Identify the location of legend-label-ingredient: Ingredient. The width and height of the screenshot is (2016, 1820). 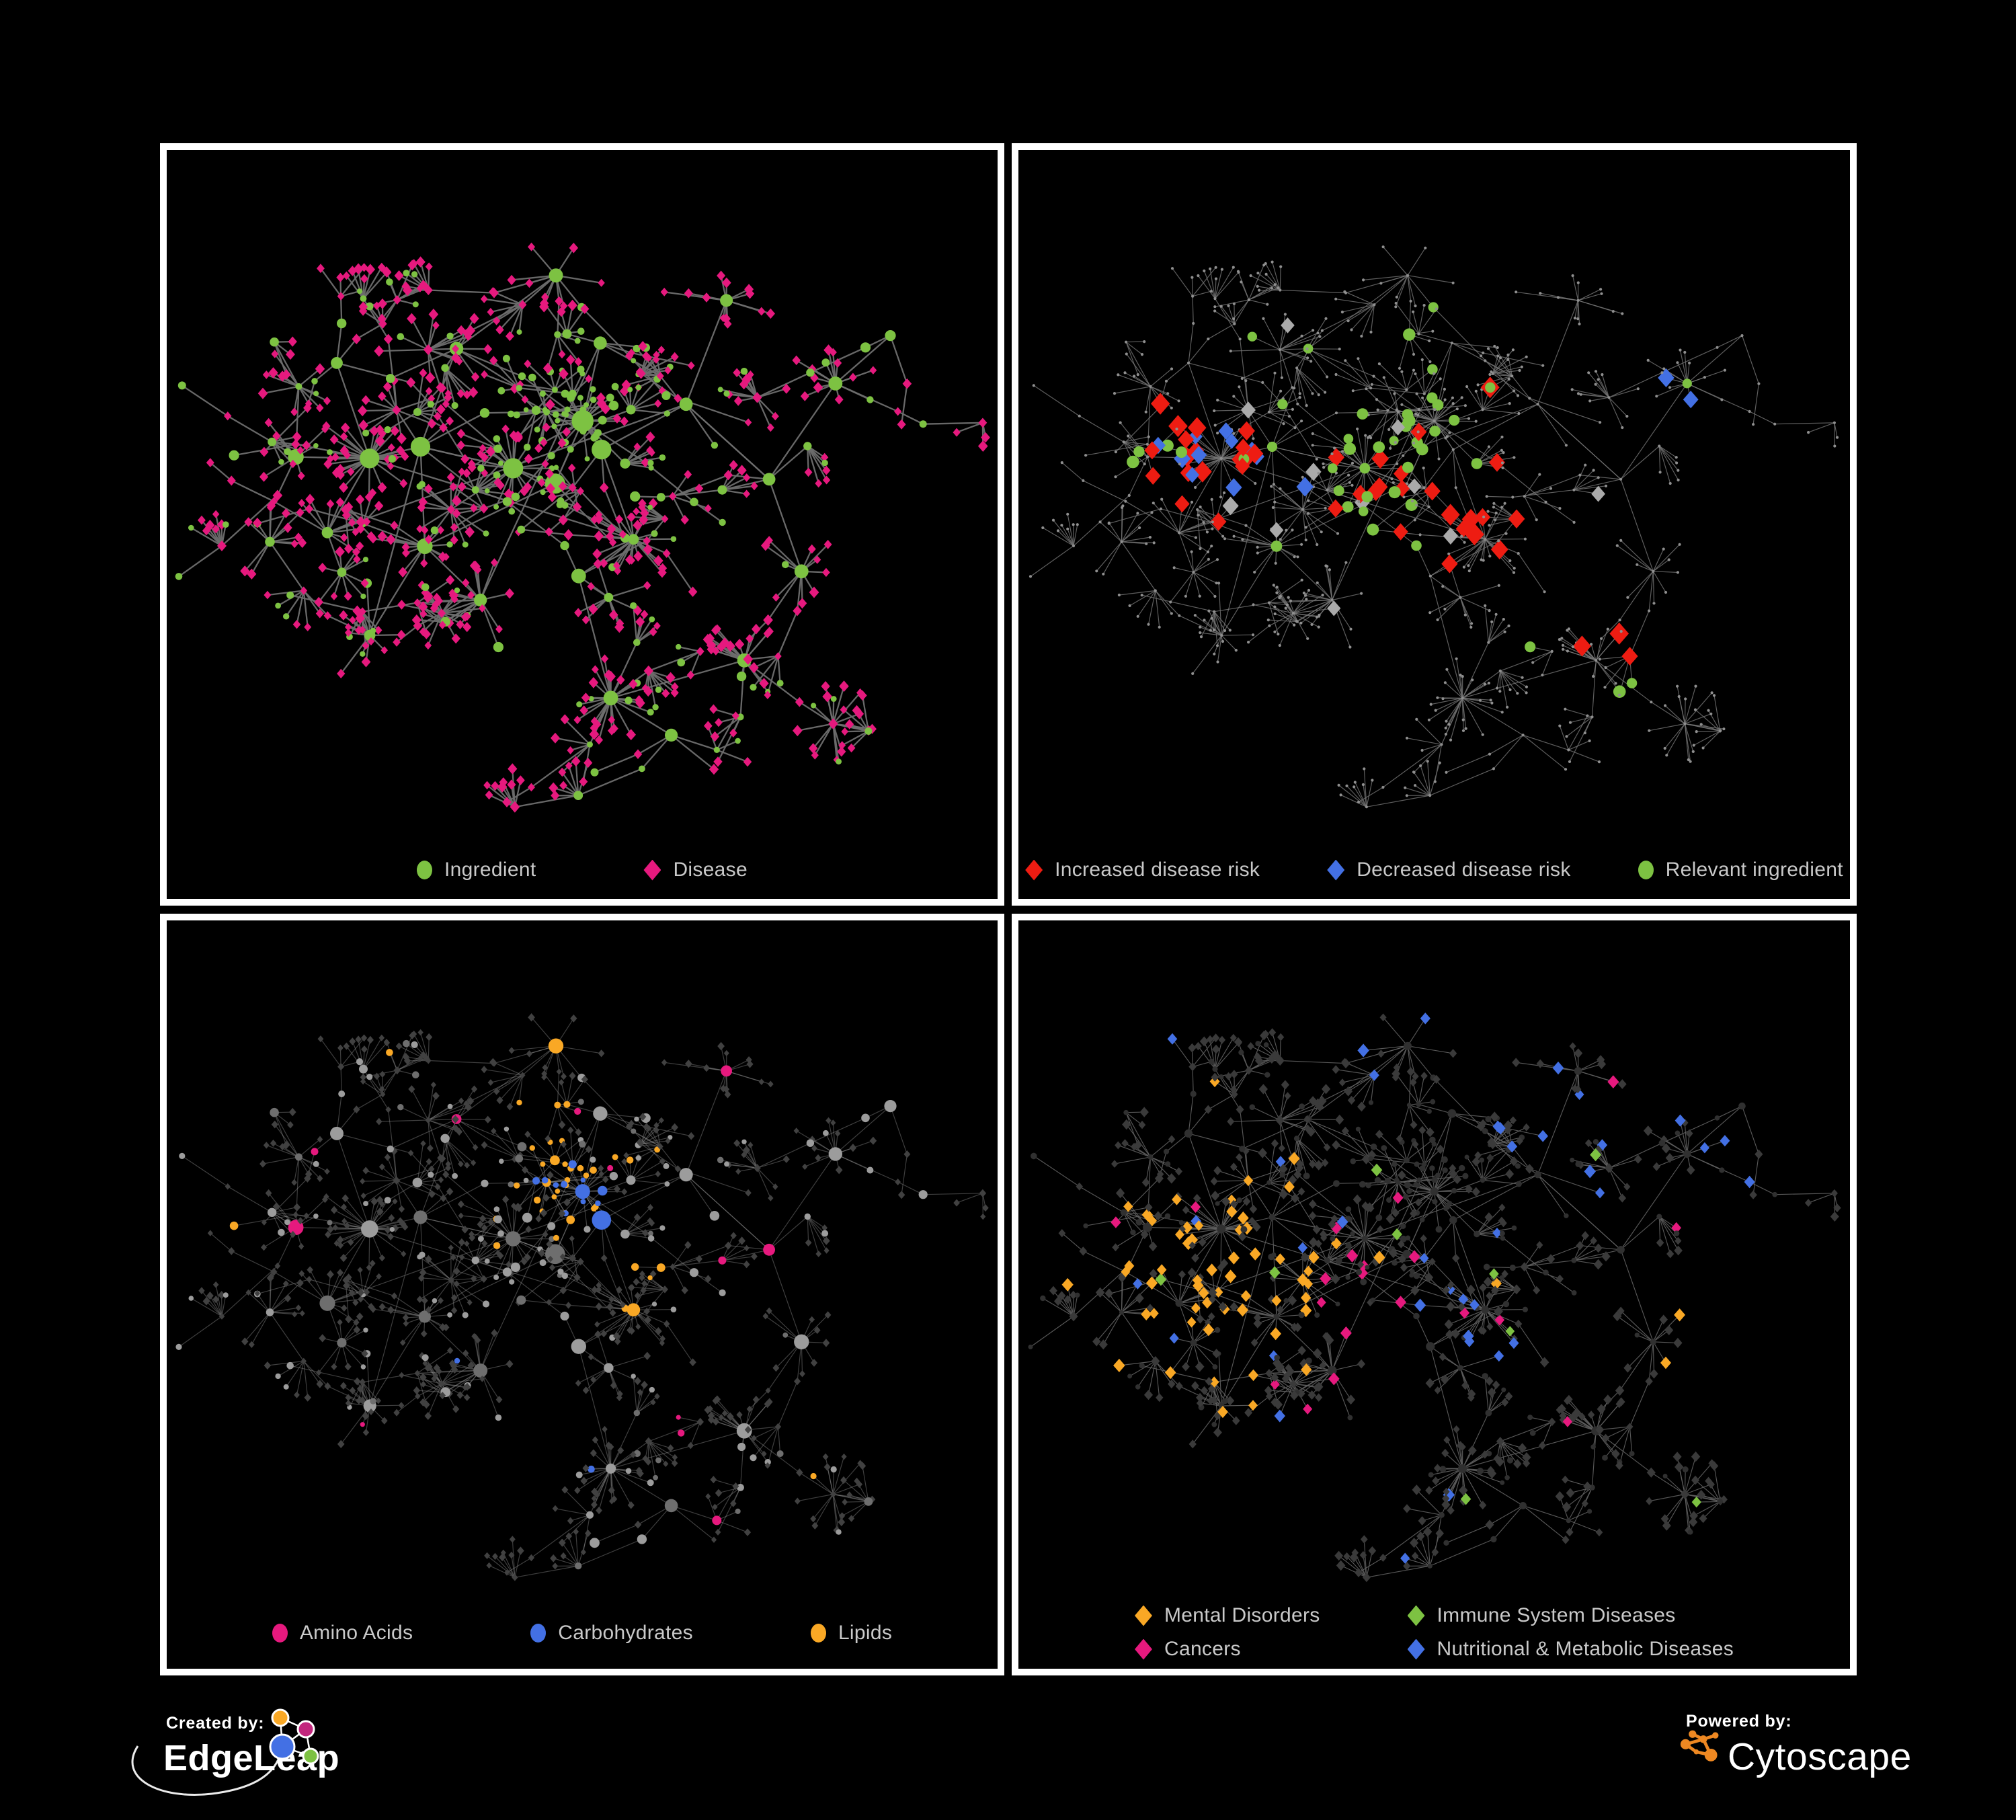
(490, 870).